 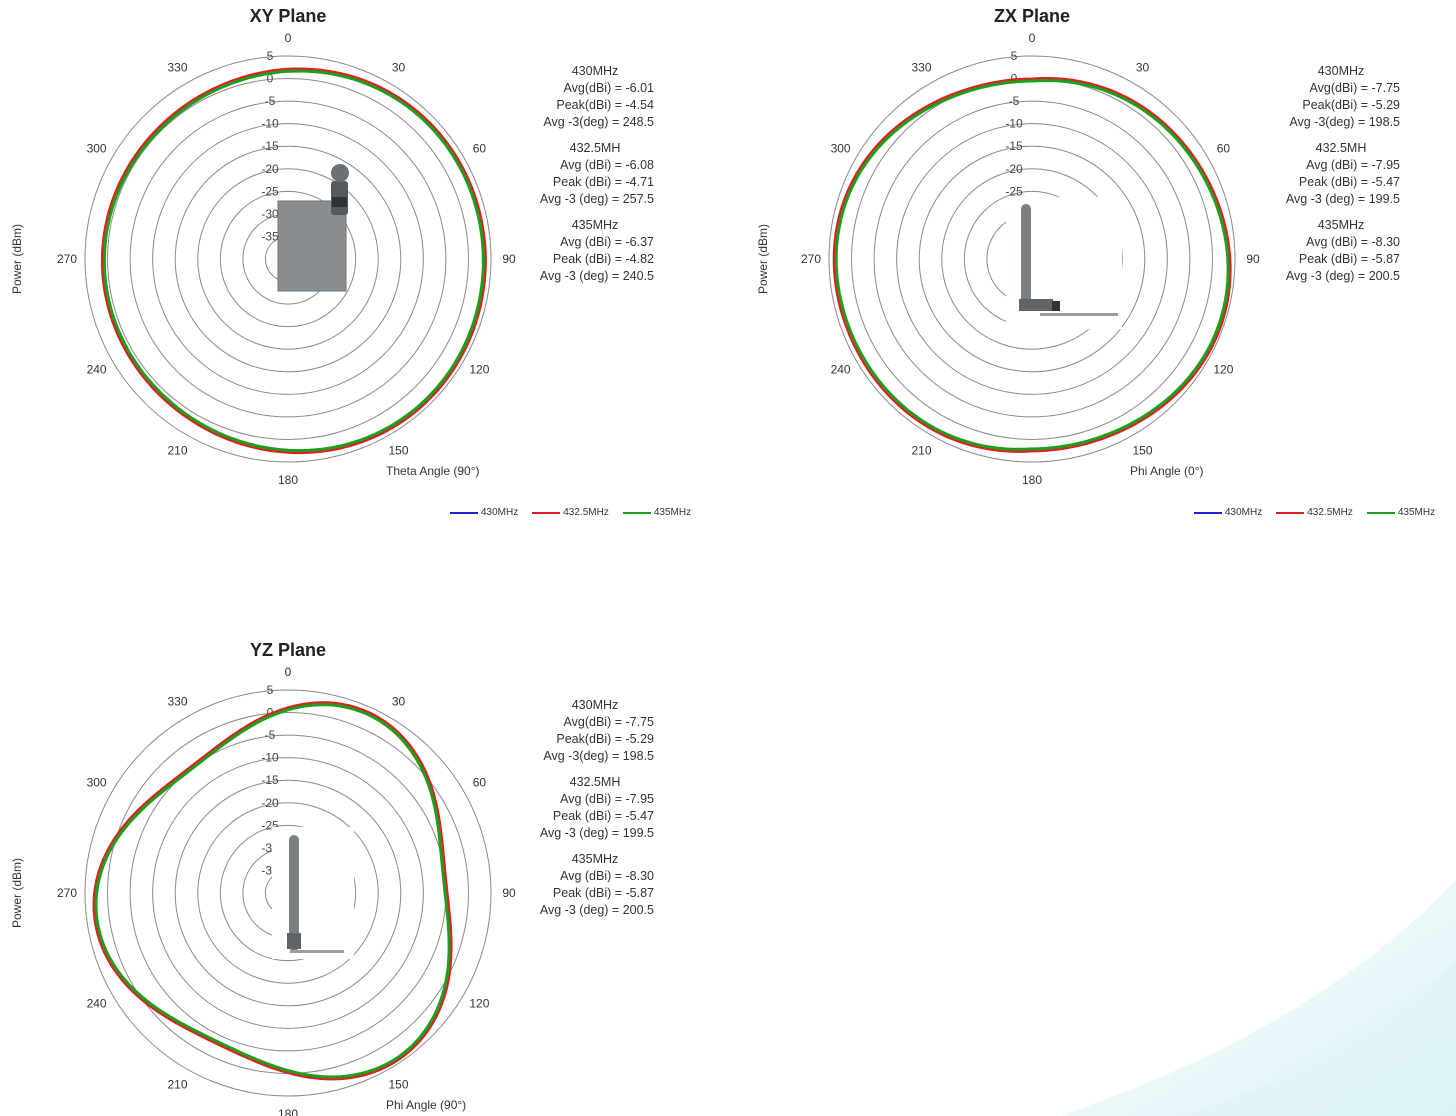 I want to click on radial-tick-label: -35, so click(x=270, y=236).